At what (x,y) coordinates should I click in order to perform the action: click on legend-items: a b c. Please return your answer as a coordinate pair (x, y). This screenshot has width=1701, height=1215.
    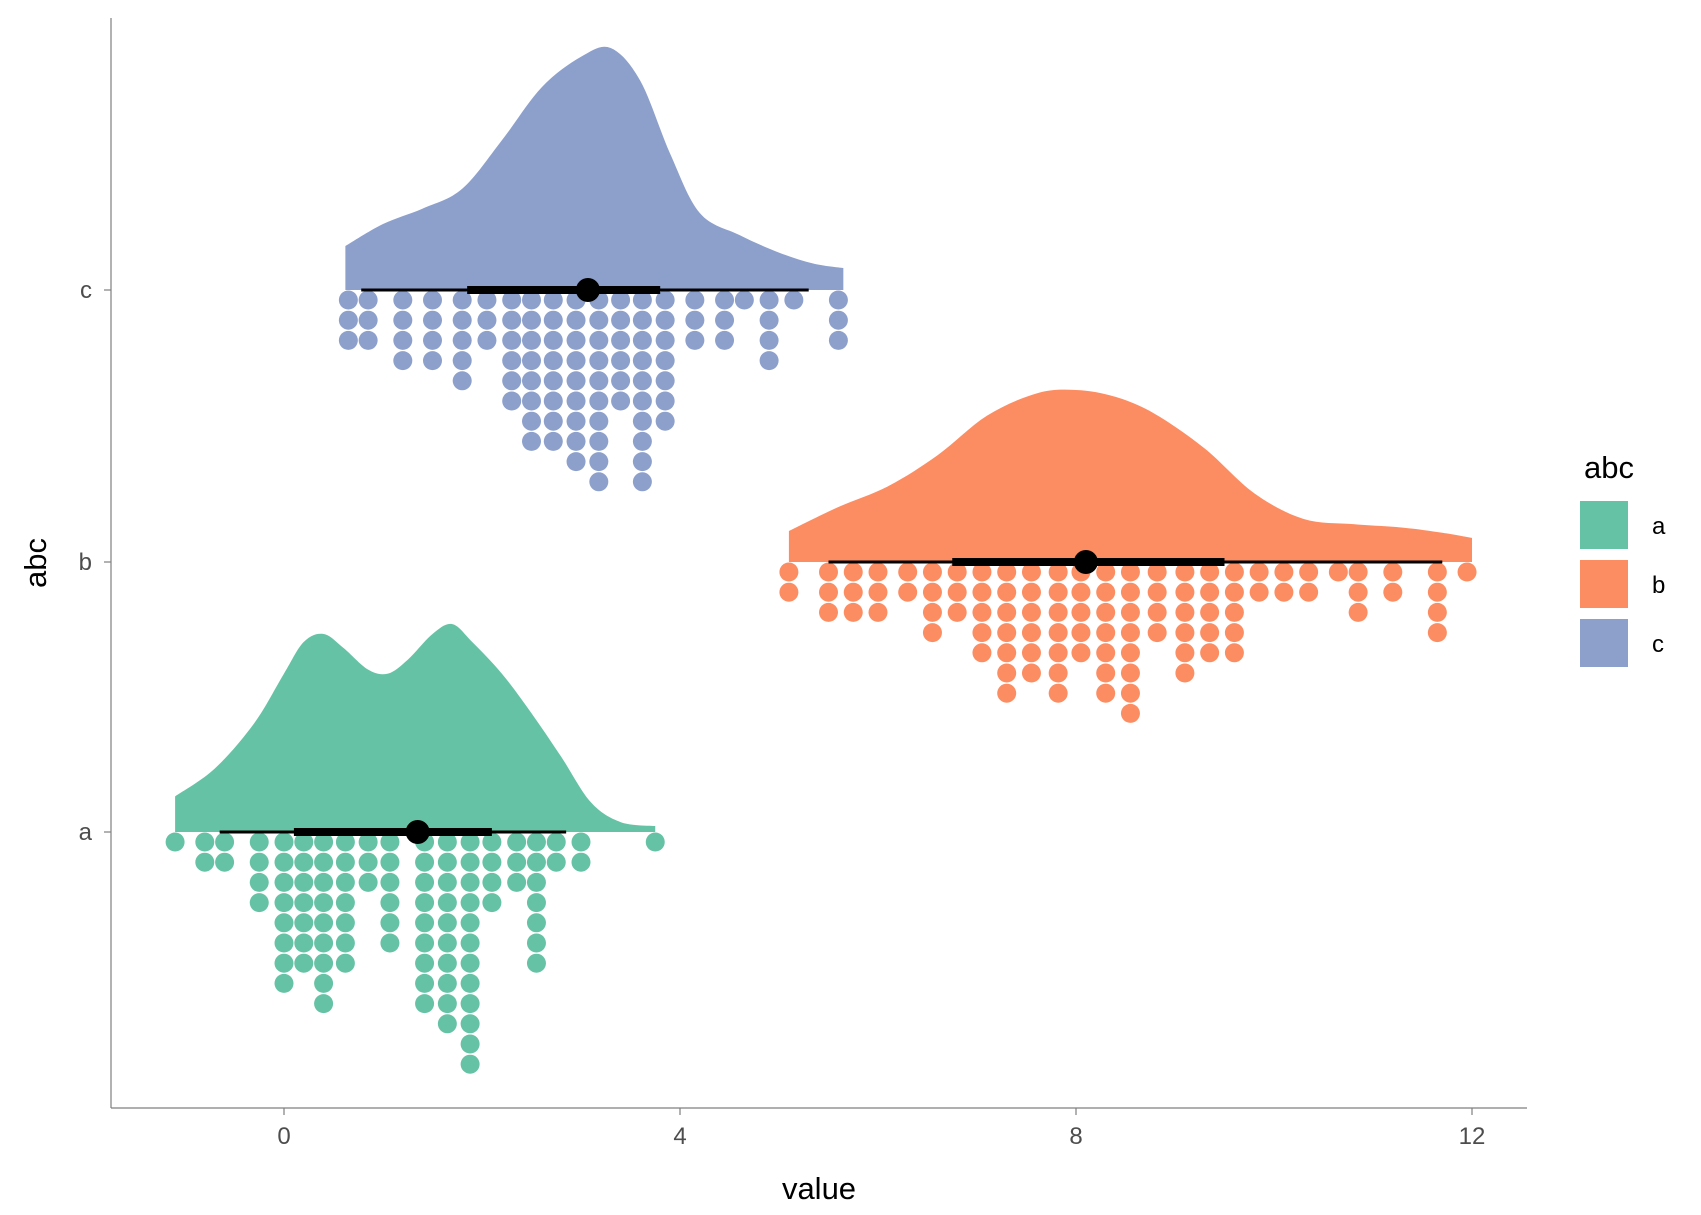
    Looking at the image, I should click on (1623, 584).